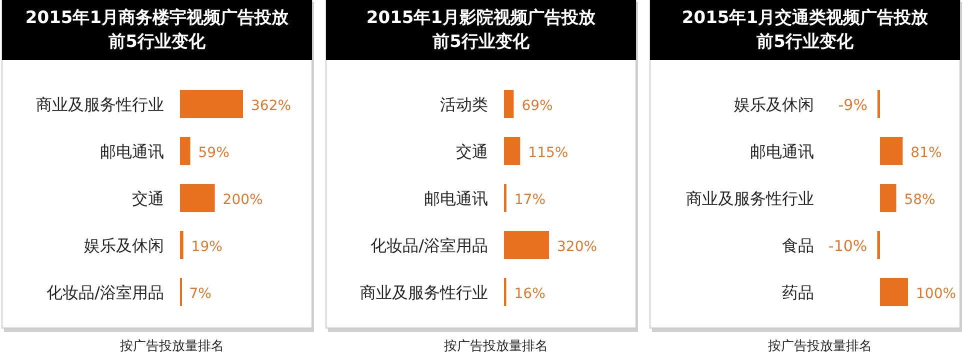 This screenshot has height=355, width=963. I want to click on y-tick-label: 药品, so click(798, 292).